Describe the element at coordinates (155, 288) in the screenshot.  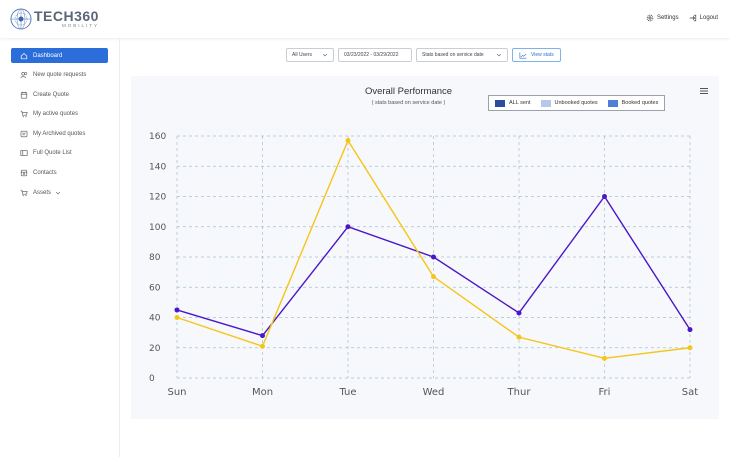
I see `y-tick-label: 60` at that location.